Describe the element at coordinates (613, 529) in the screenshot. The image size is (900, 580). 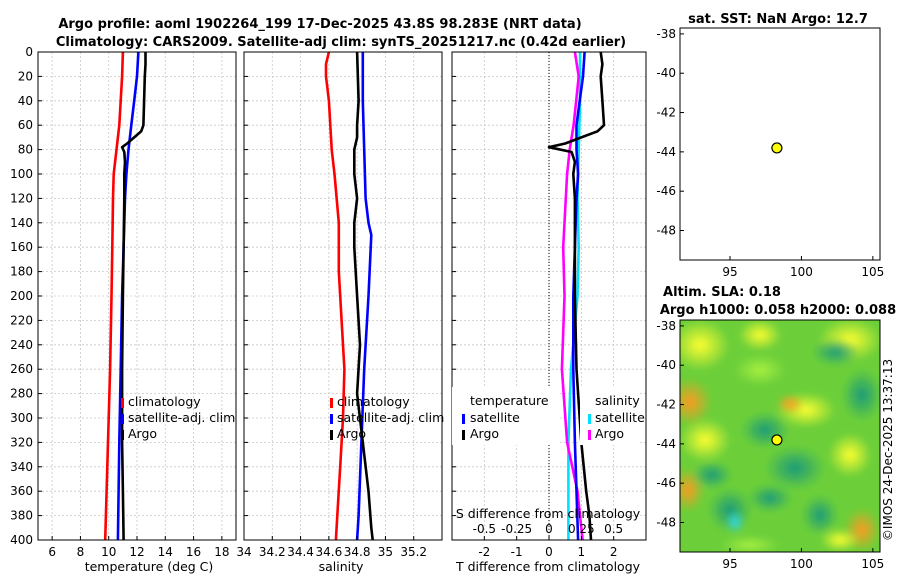
I see `s-tick-label: 0.5` at that location.